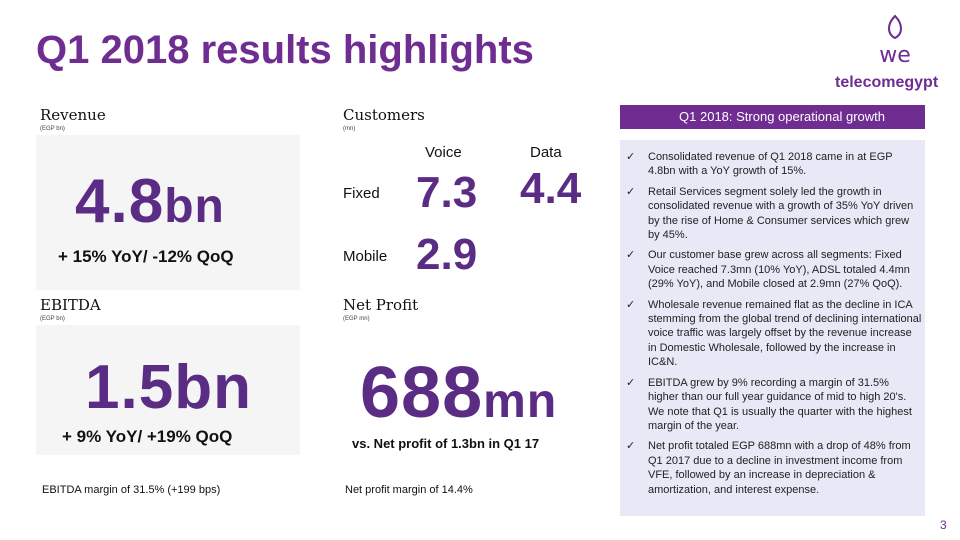  Describe the element at coordinates (895, 41) in the screenshot. I see `logo-icon: we` at that location.